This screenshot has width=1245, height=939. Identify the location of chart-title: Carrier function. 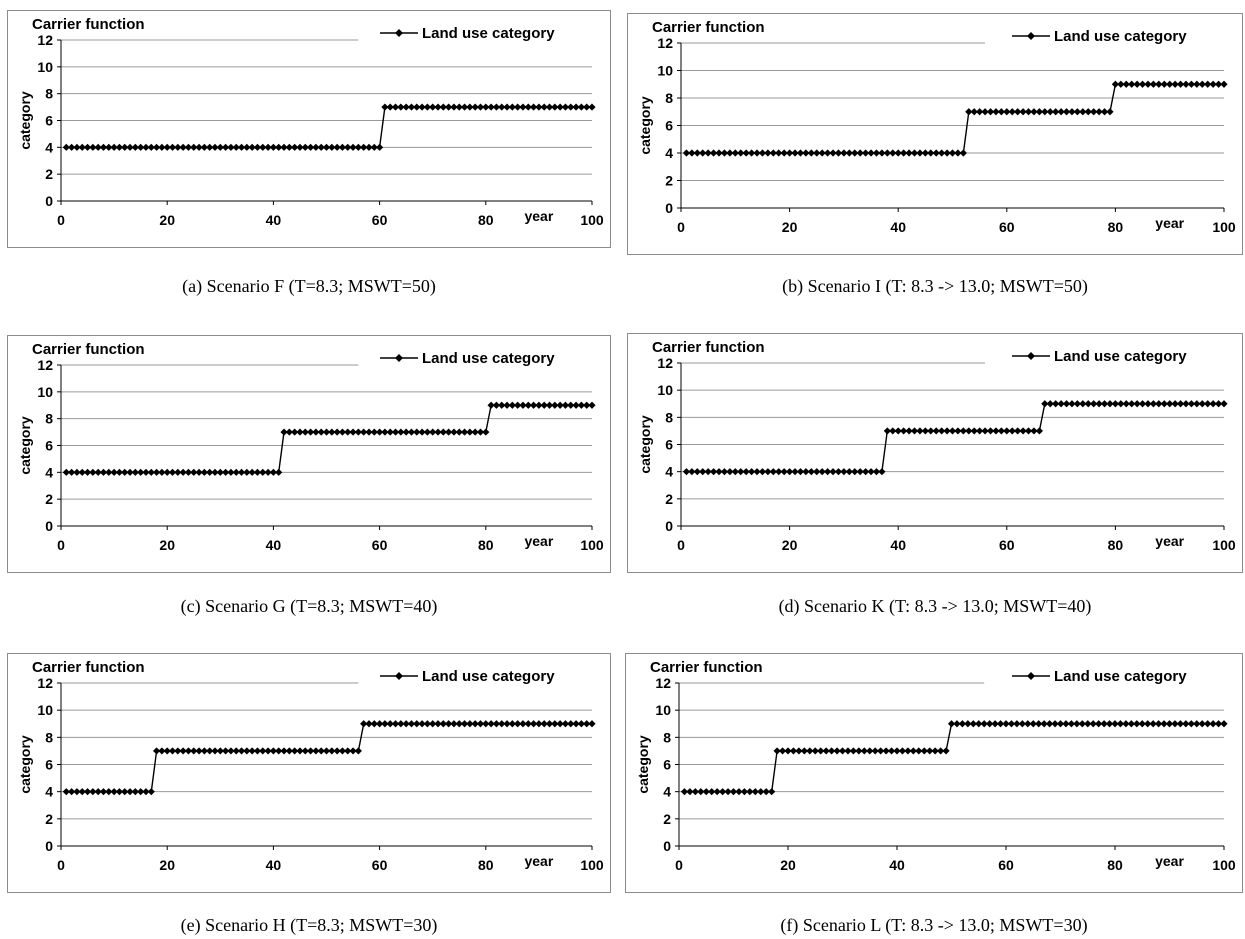
(708, 347).